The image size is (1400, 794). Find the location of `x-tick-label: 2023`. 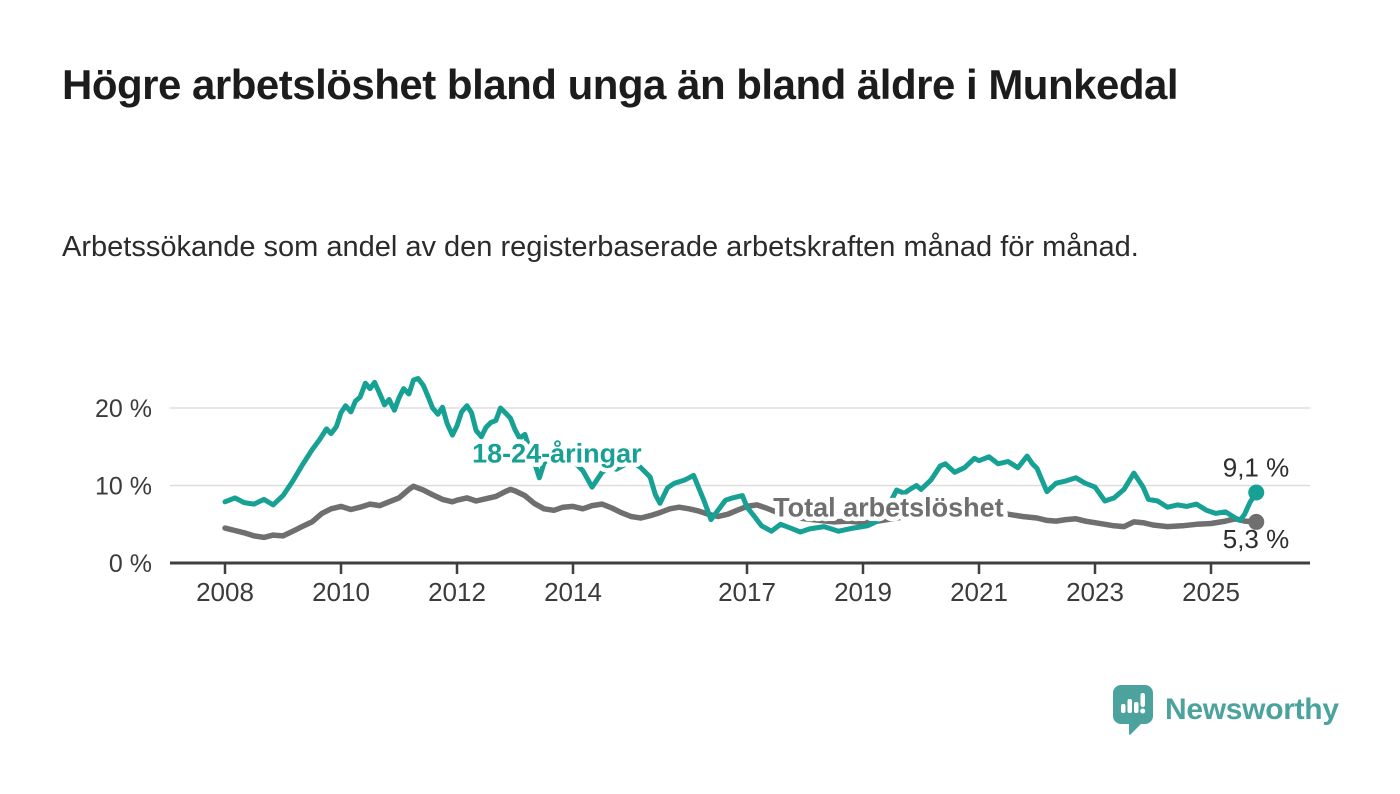

x-tick-label: 2023 is located at coordinates (1095, 592).